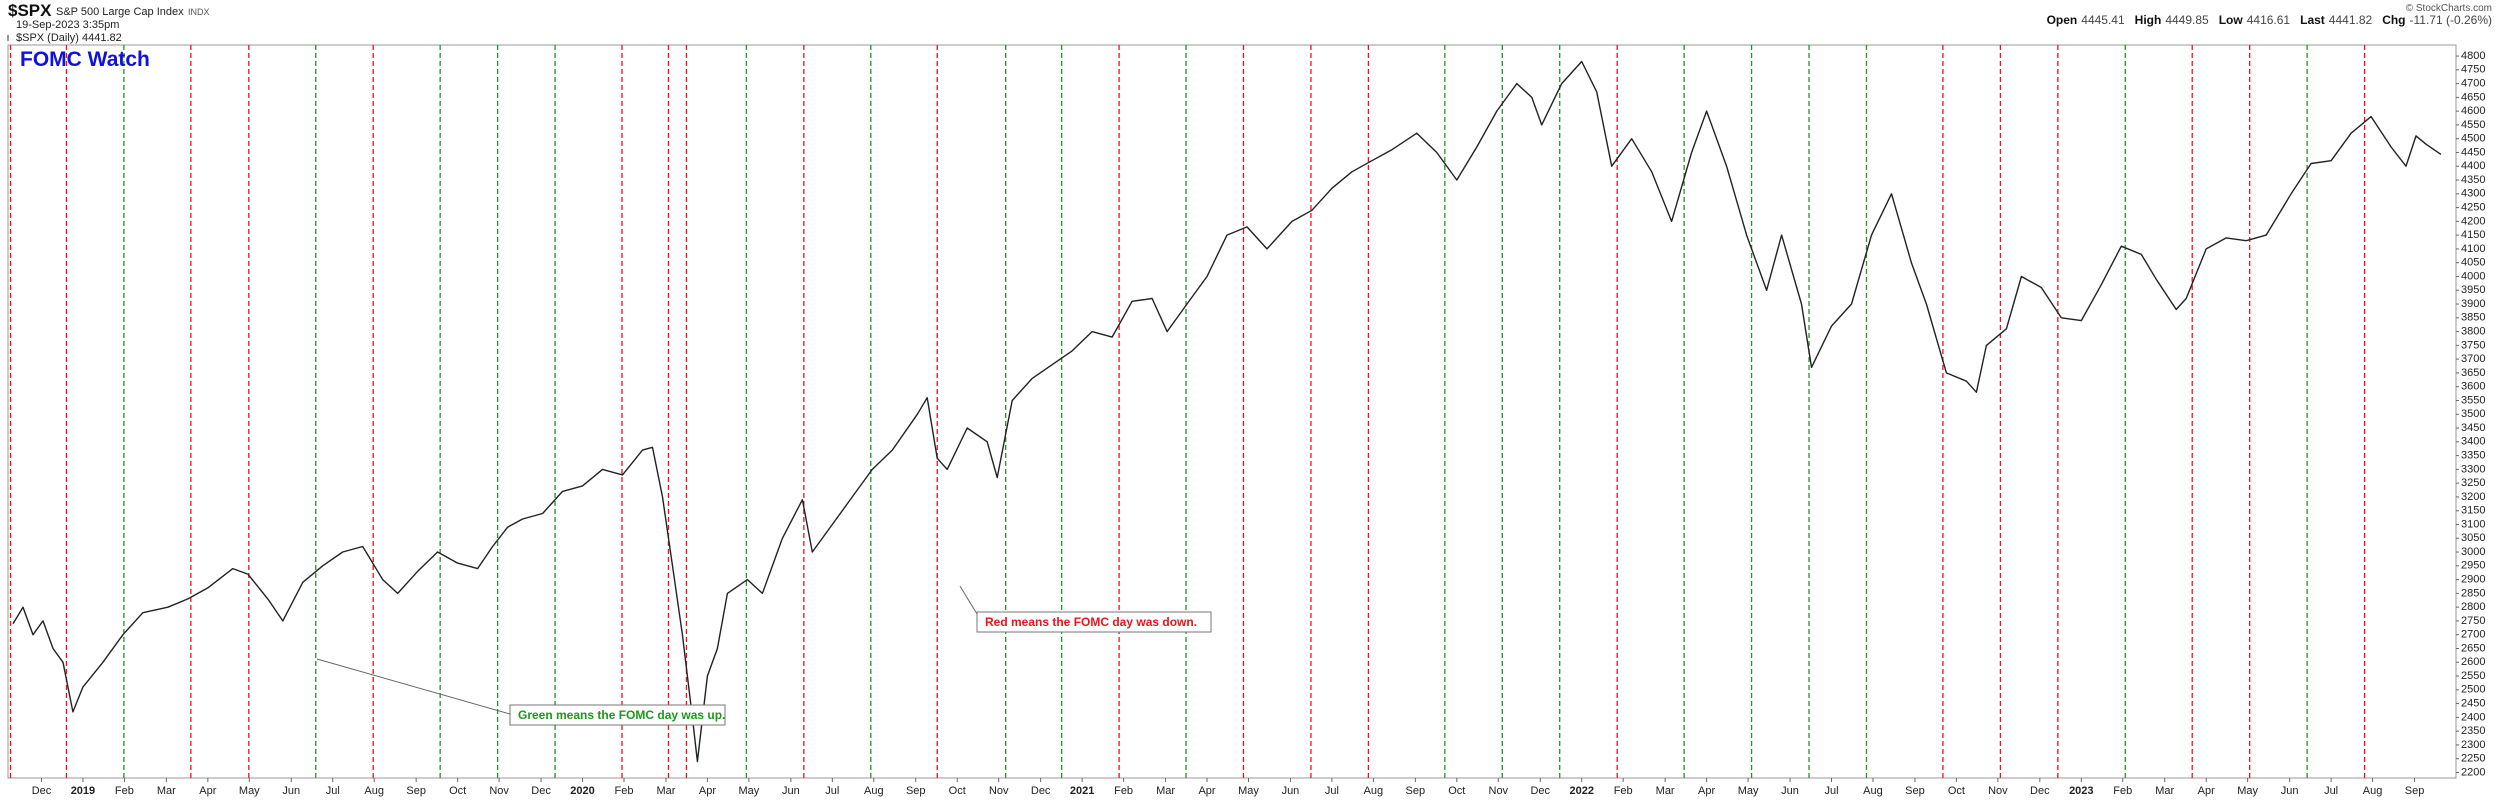  I want to click on y-tick-label: 4050, so click(2473, 263).